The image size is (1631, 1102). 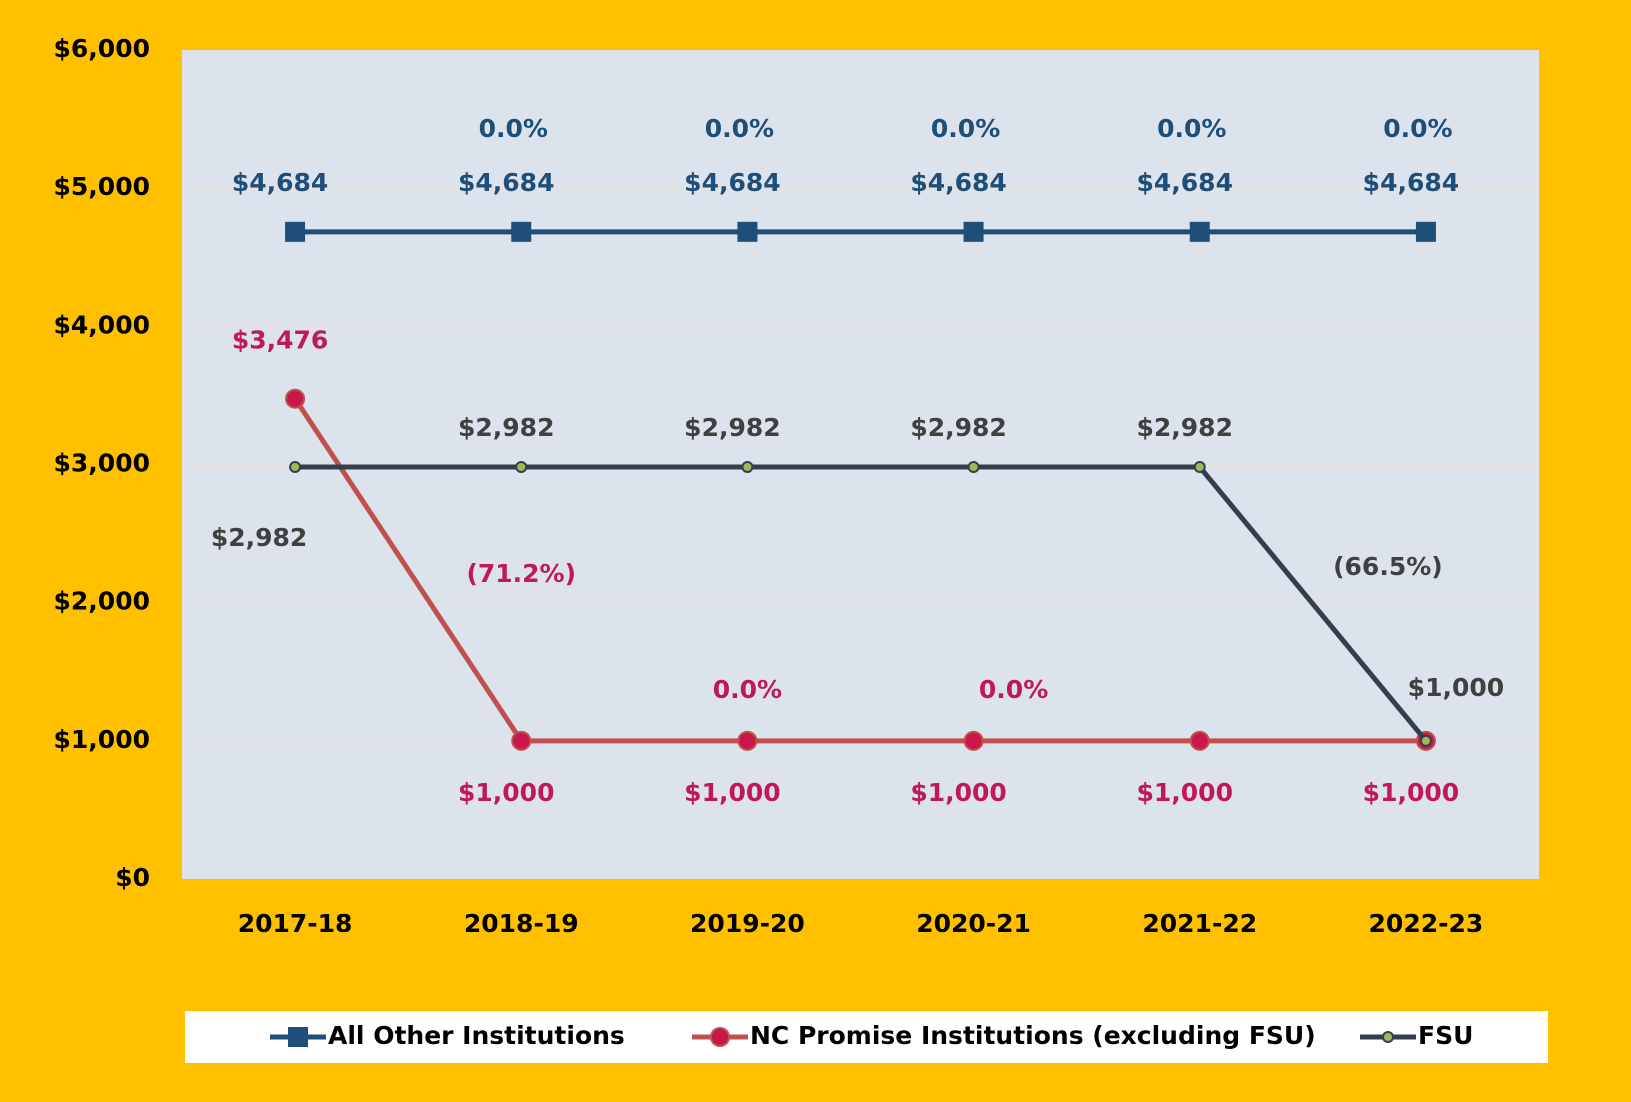 I want to click on y-tick-label: $0, so click(x=132, y=877).